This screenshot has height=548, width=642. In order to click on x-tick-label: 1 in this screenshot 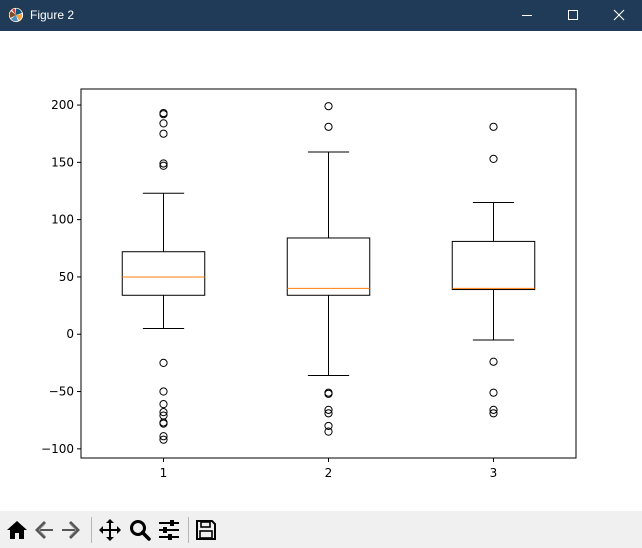, I will do `click(164, 473)`.